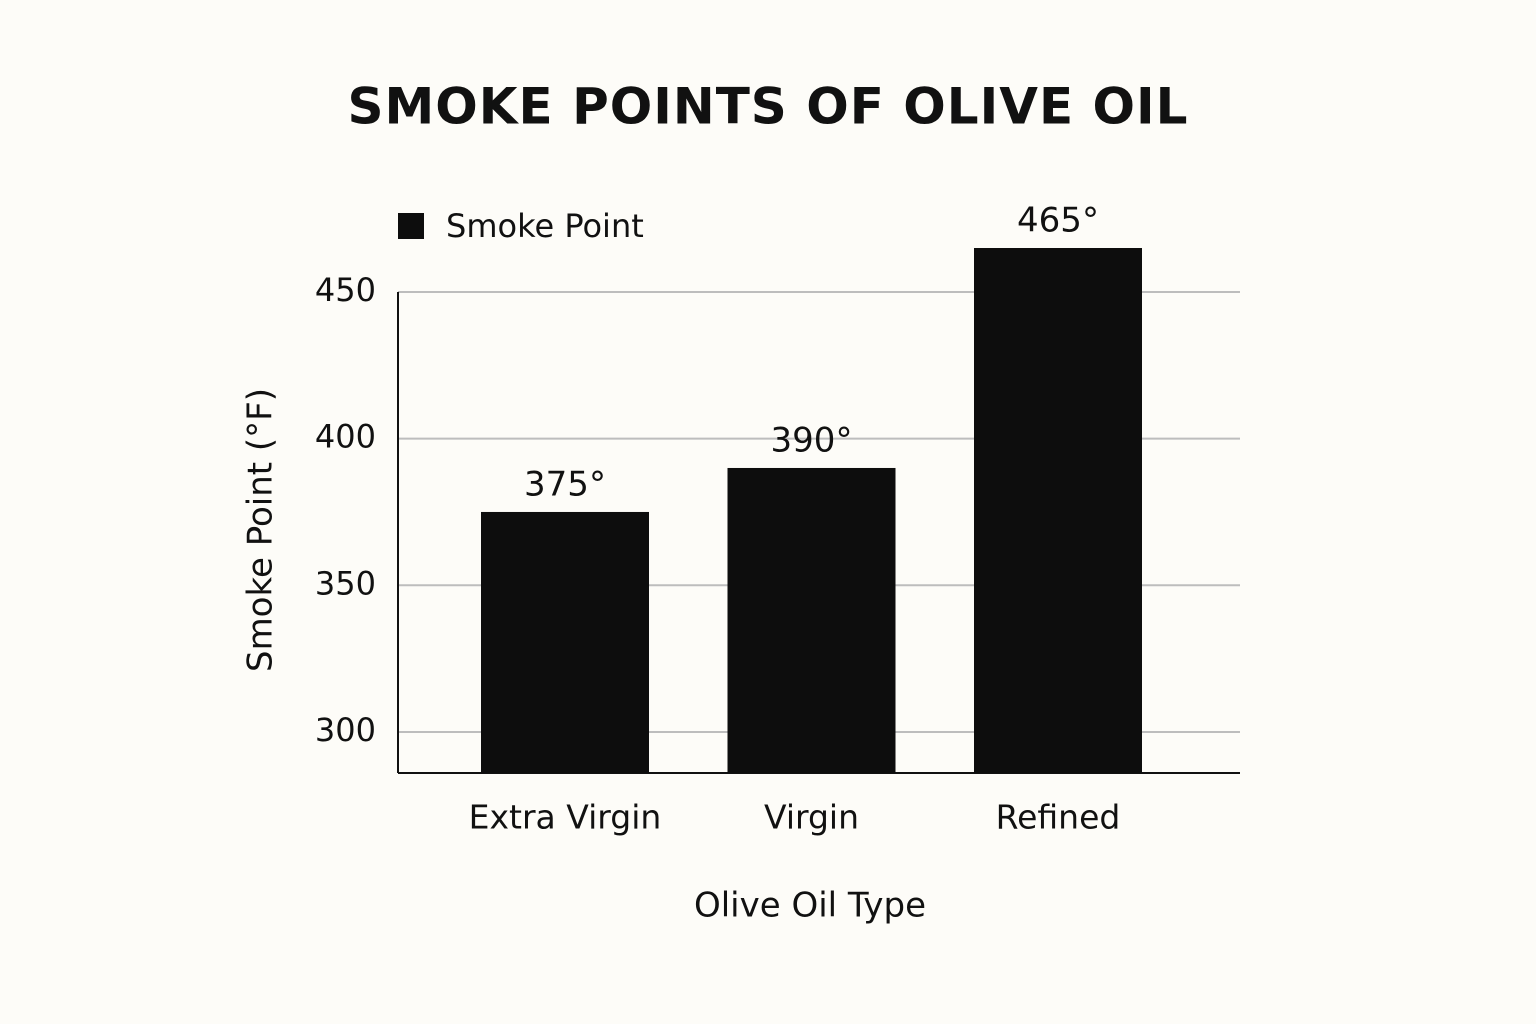 The image size is (1536, 1024). Describe the element at coordinates (261, 530) in the screenshot. I see `y-axis-title: Smoke Point (°F)` at that location.